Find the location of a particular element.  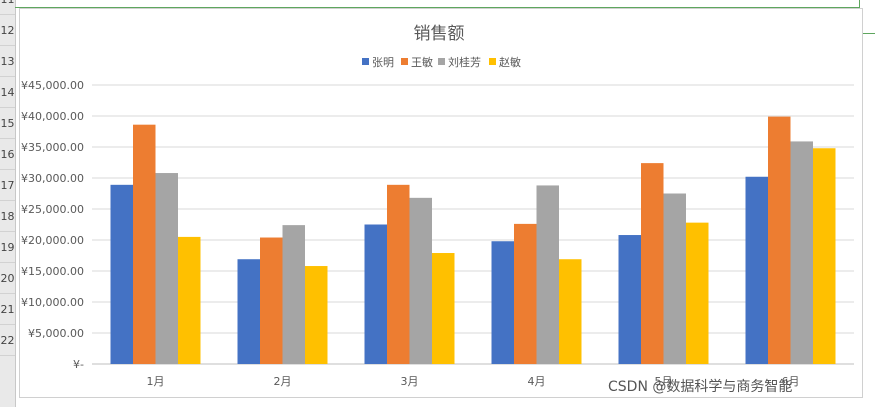

row-number: 13 is located at coordinates (7, 61).